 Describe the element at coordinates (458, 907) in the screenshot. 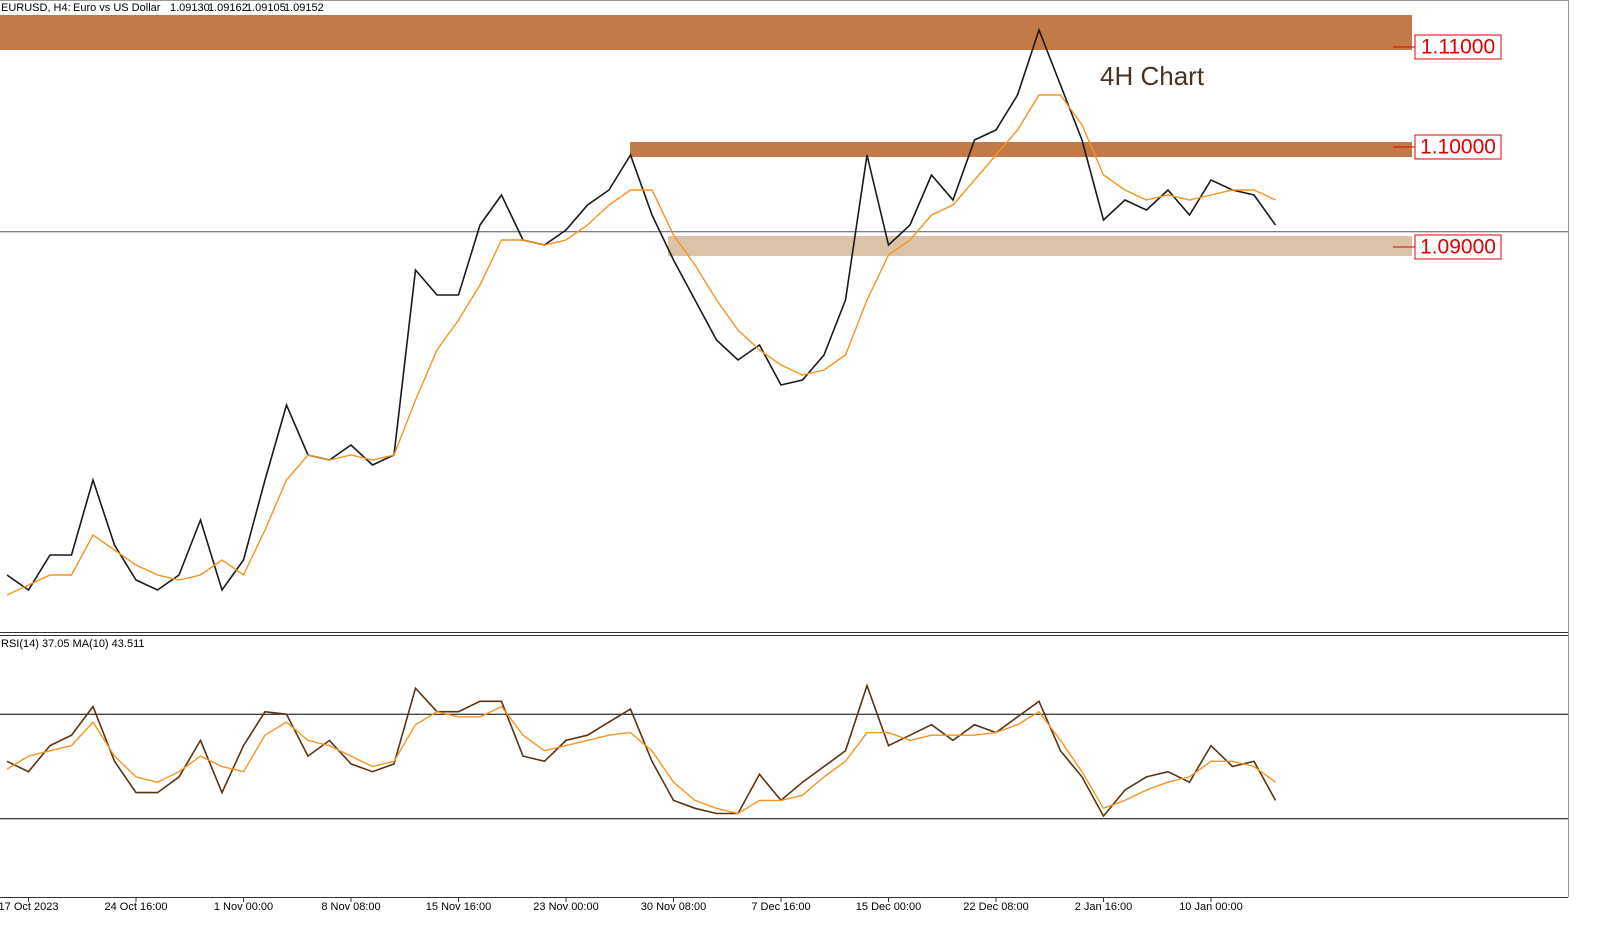

I see `x-tick-label: 15 Nov 16:00` at that location.